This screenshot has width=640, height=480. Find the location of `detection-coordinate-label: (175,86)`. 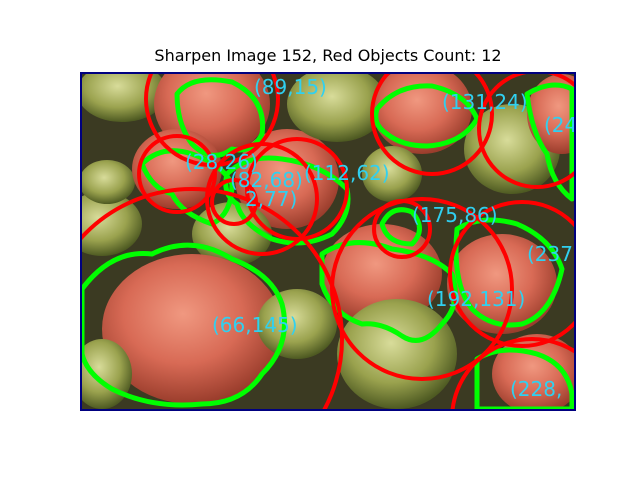

detection-coordinate-label: (175,86) is located at coordinates (455, 215).